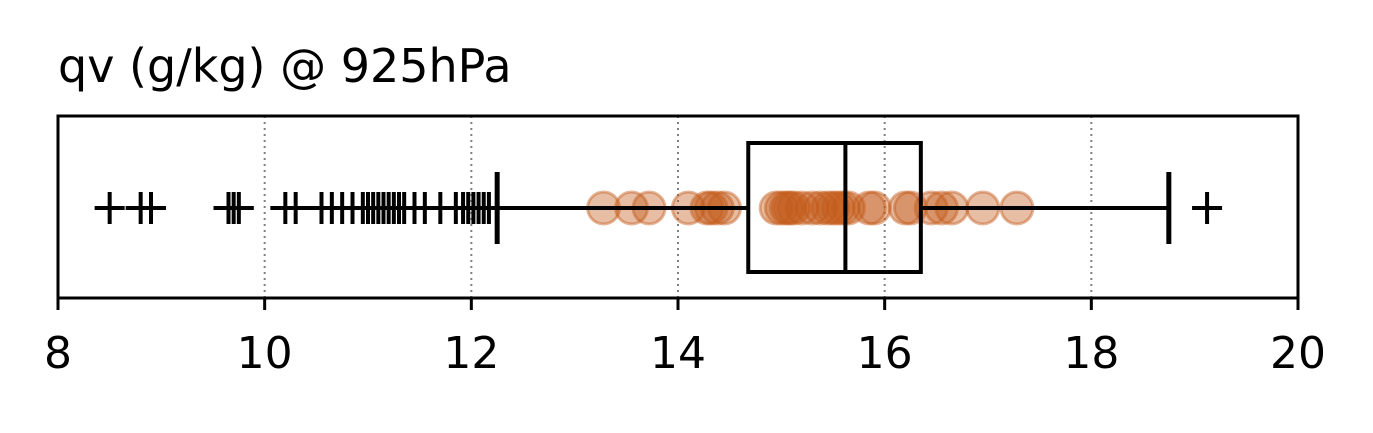 Image resolution: width=1373 pixels, height=433 pixels. I want to click on x-tick-label: 14, so click(678, 353).